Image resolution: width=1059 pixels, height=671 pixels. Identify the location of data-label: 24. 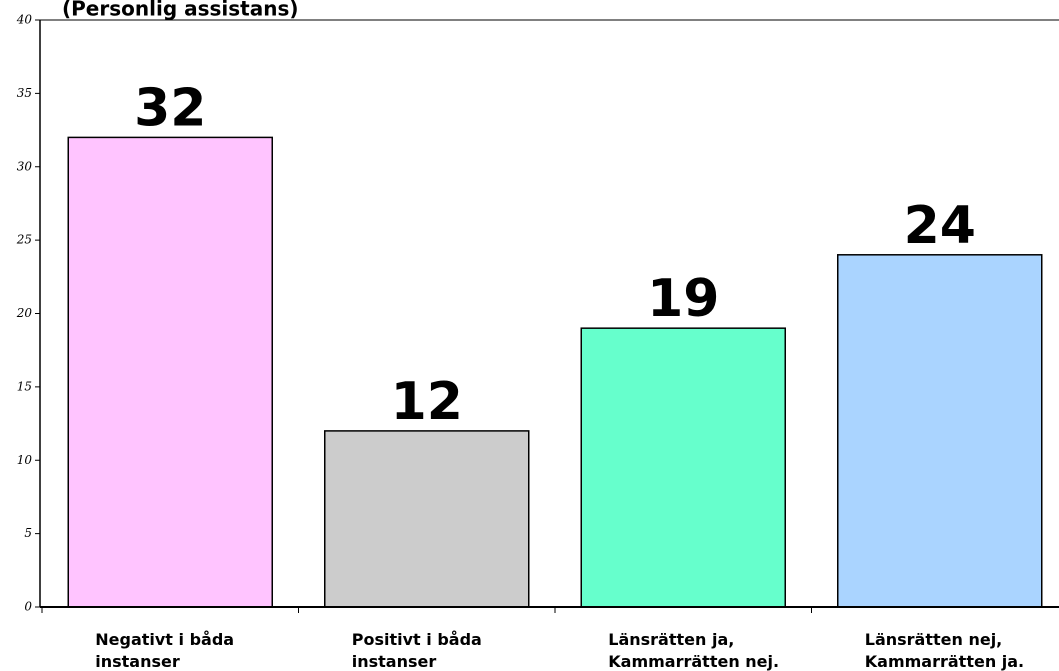
(940, 226).